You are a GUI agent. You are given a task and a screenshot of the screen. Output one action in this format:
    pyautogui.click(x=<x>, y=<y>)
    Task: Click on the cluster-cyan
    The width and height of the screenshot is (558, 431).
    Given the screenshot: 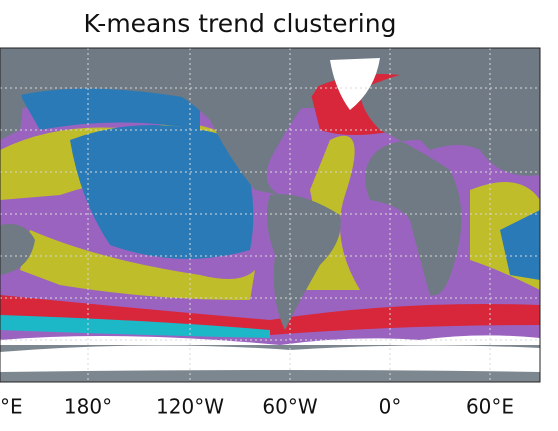 What is the action you would take?
    pyautogui.click(x=135, y=326)
    